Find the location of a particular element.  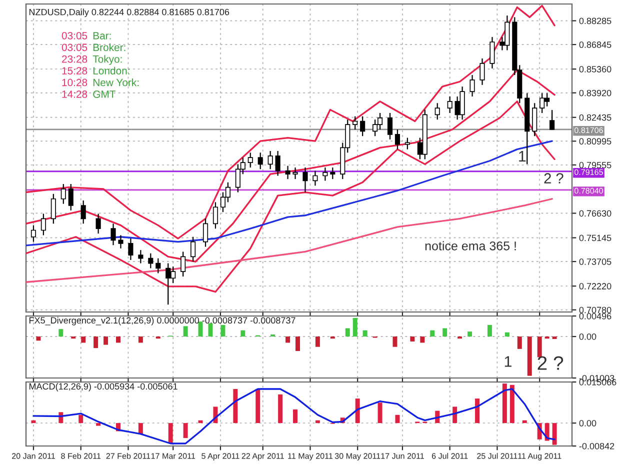

y-tick-label: 0.79555 is located at coordinates (595, 165).